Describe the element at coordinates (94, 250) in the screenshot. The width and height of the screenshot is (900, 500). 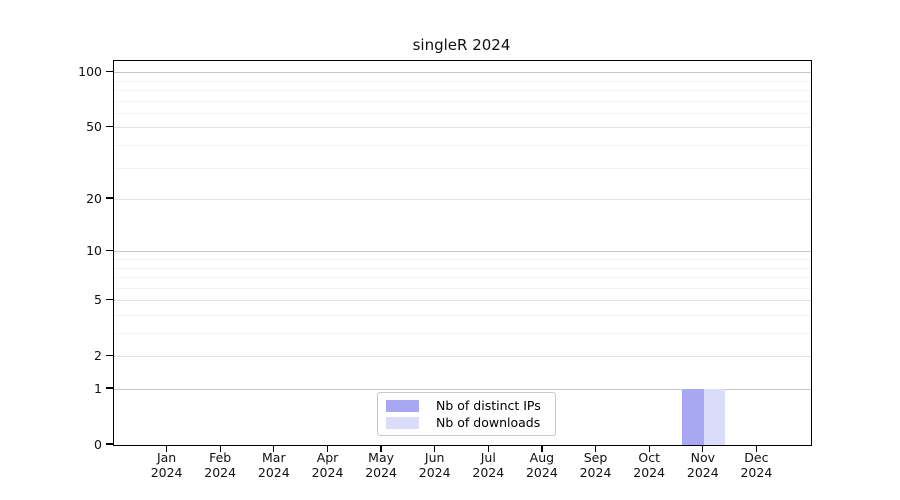
I see `y-tick-label: 10` at that location.